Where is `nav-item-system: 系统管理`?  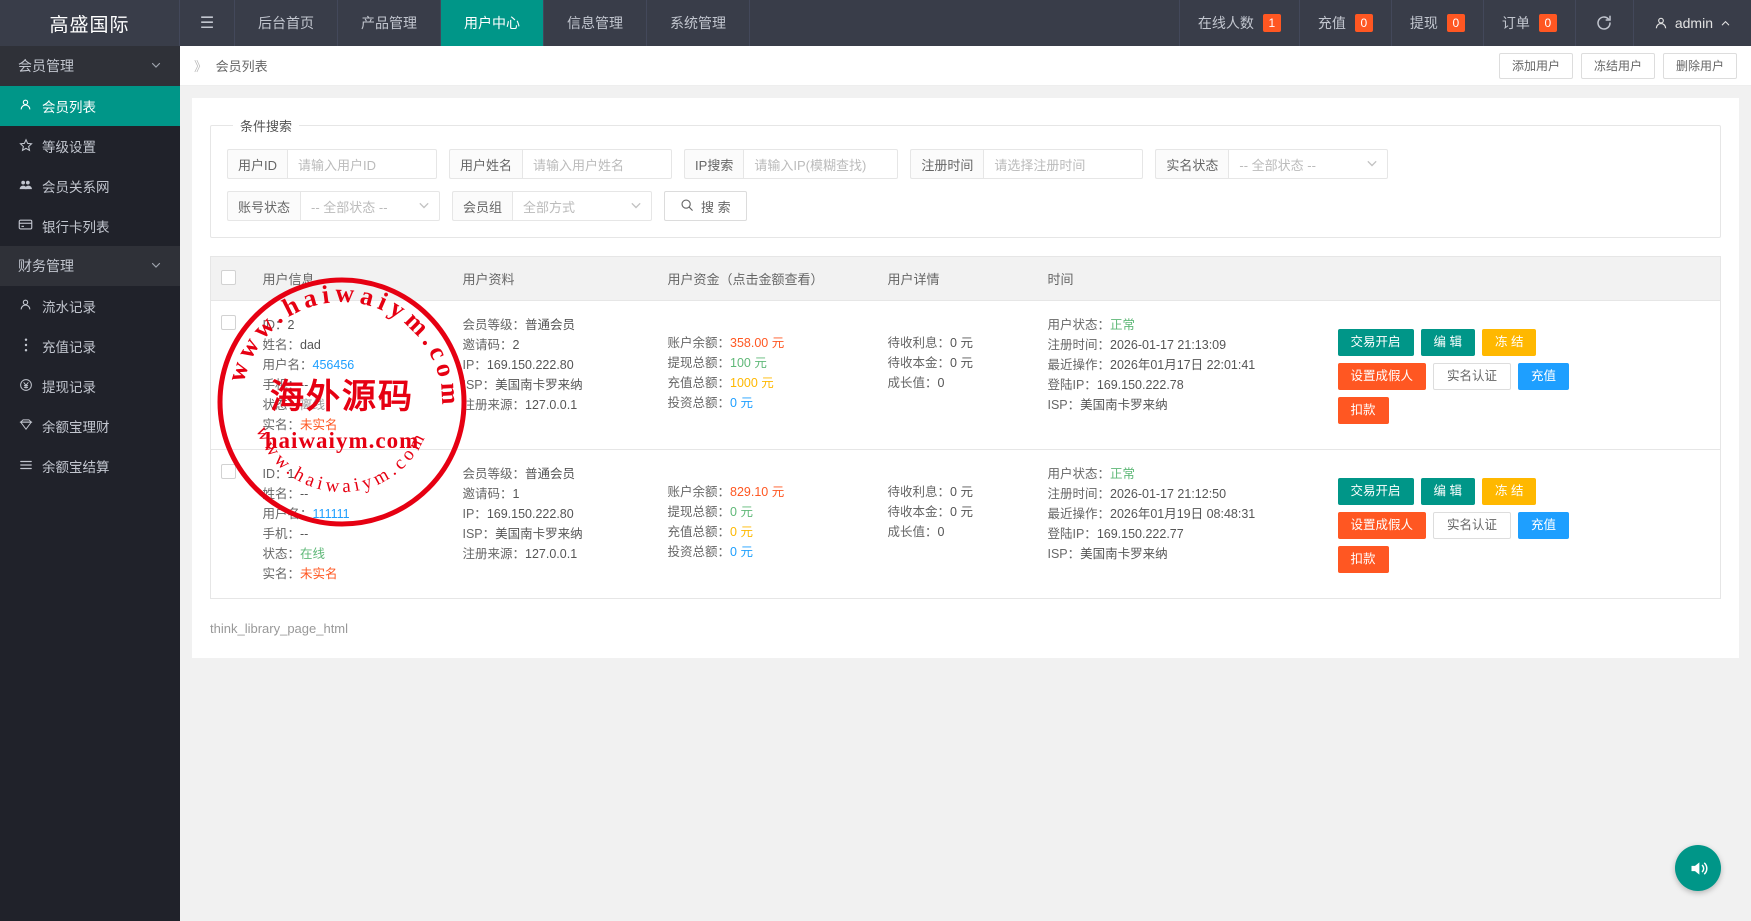
nav-item-system: 系统管理 is located at coordinates (698, 23).